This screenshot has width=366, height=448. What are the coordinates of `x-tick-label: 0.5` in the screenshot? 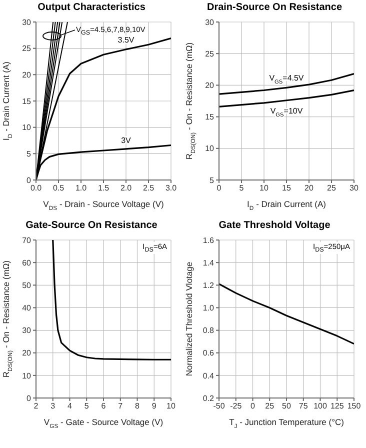 It's located at (58, 188).